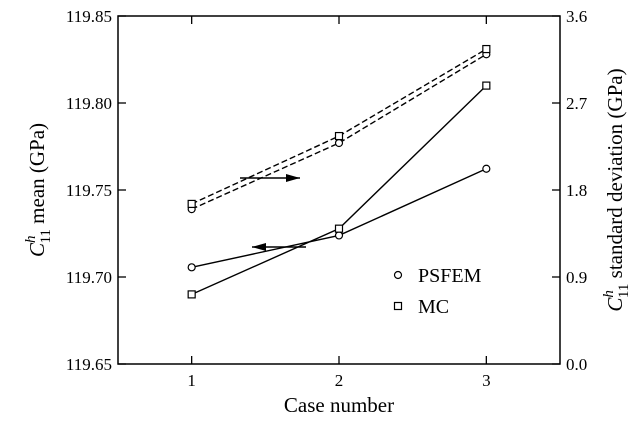  What do you see at coordinates (577, 103) in the screenshot?
I see `right-y-tick-label: 2.7` at bounding box center [577, 103].